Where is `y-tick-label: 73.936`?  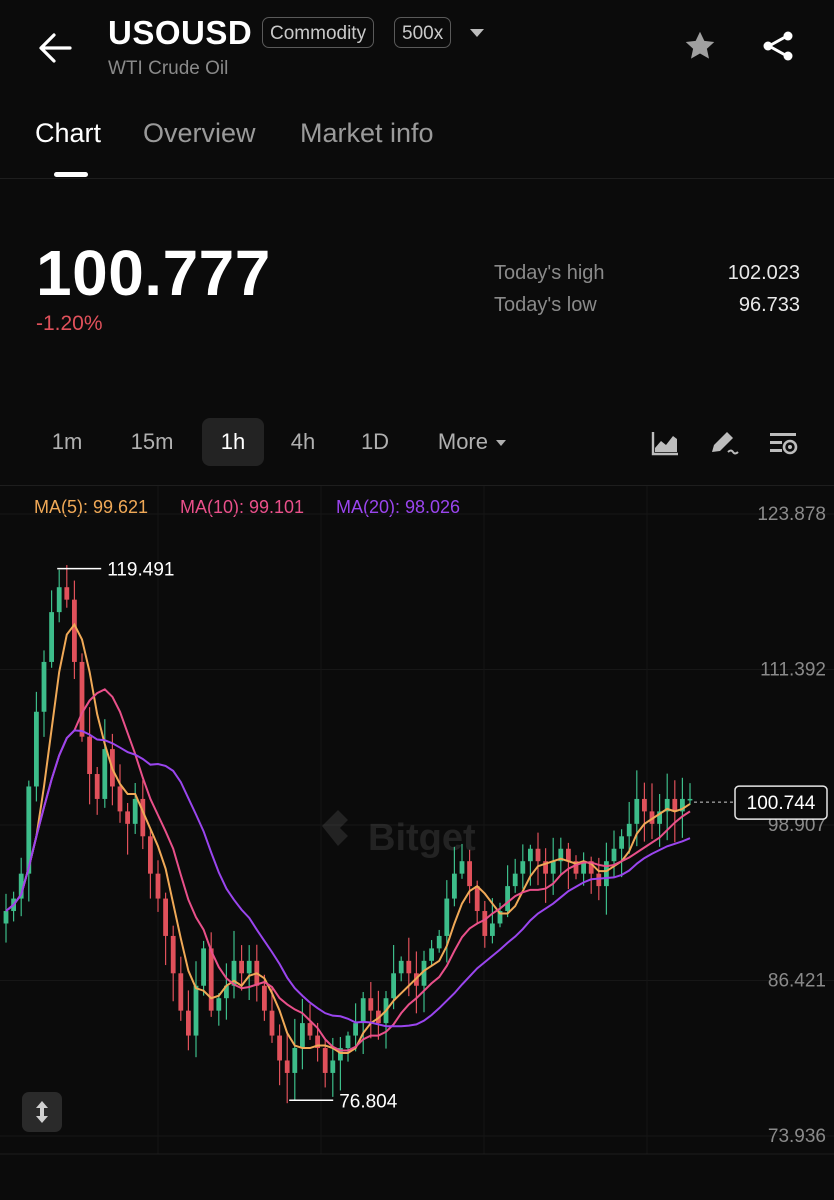 y-tick-label: 73.936 is located at coordinates (797, 1136).